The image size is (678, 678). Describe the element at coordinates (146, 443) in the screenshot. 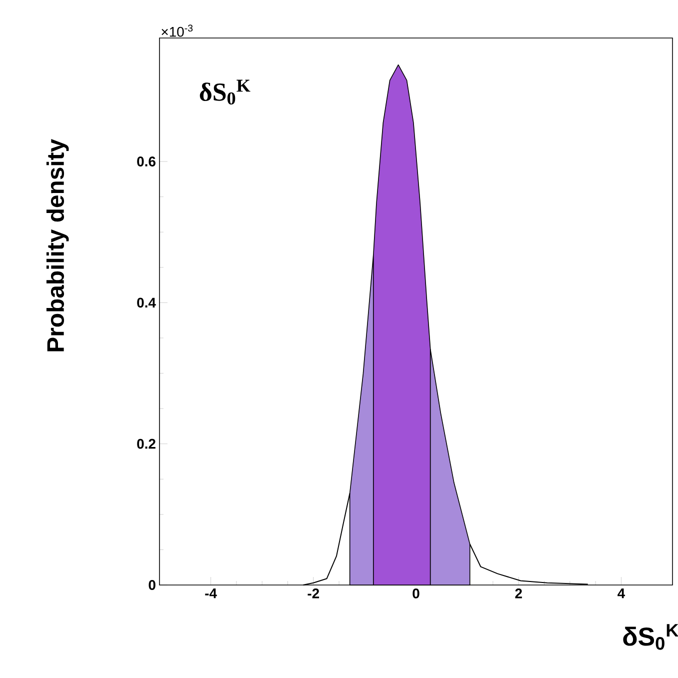

I see `y-tick-label: 0.2` at that location.